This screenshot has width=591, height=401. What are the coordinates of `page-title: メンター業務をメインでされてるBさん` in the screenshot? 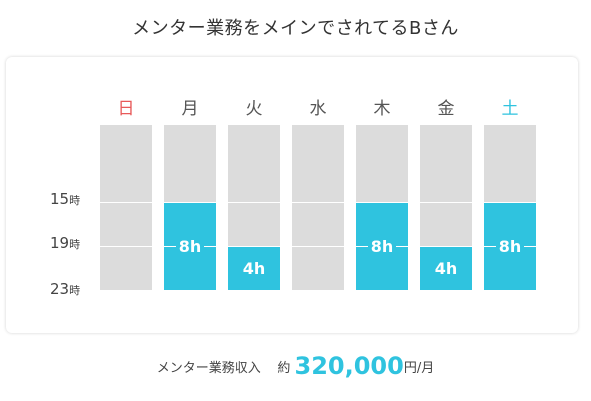 It's located at (295, 28).